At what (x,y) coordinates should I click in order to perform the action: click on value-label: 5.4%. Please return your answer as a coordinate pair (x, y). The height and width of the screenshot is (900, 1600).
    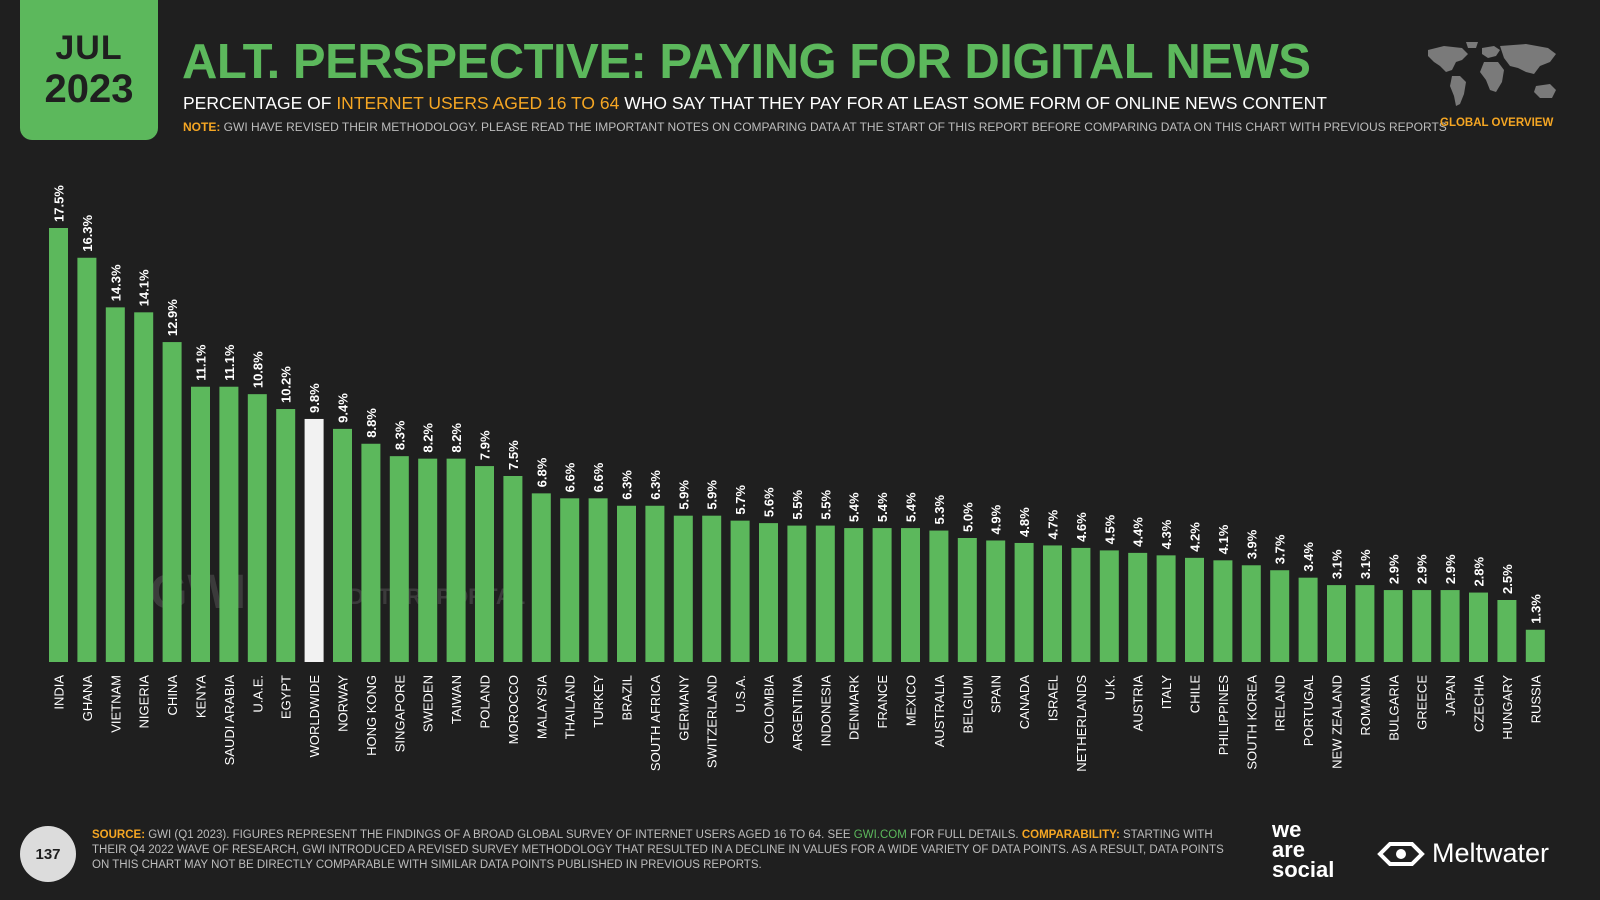
    Looking at the image, I should click on (882, 507).